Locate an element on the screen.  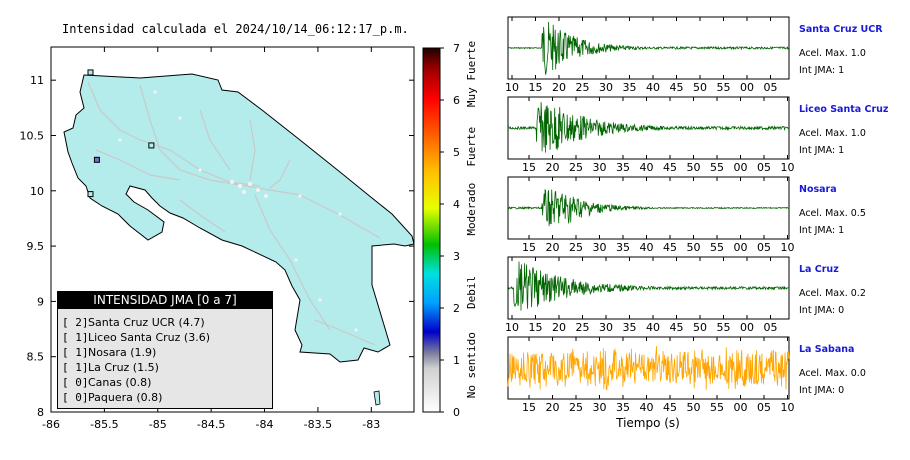
legend-item-label: Santa Cruz UCR (4.7) is located at coordinates (146, 322).